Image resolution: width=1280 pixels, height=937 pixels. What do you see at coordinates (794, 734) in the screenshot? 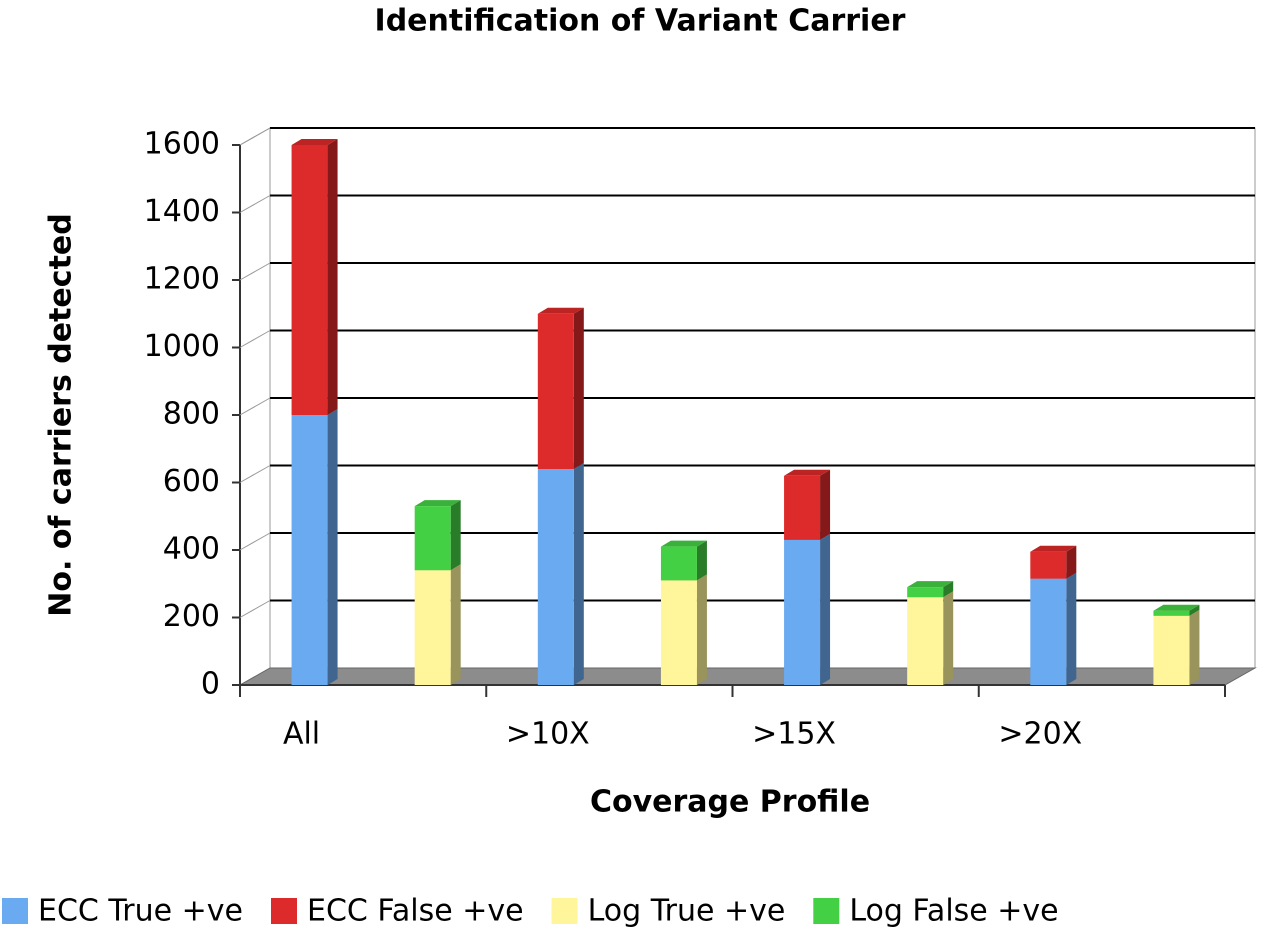
I see `x-tick-label: >15X` at bounding box center [794, 734].